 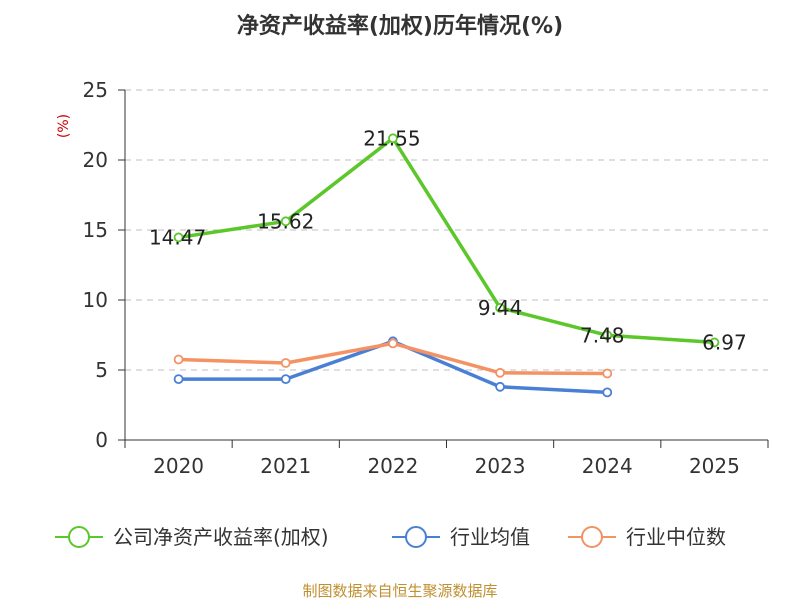 I want to click on x-tick-label-2023: 2023, so click(x=500, y=466).